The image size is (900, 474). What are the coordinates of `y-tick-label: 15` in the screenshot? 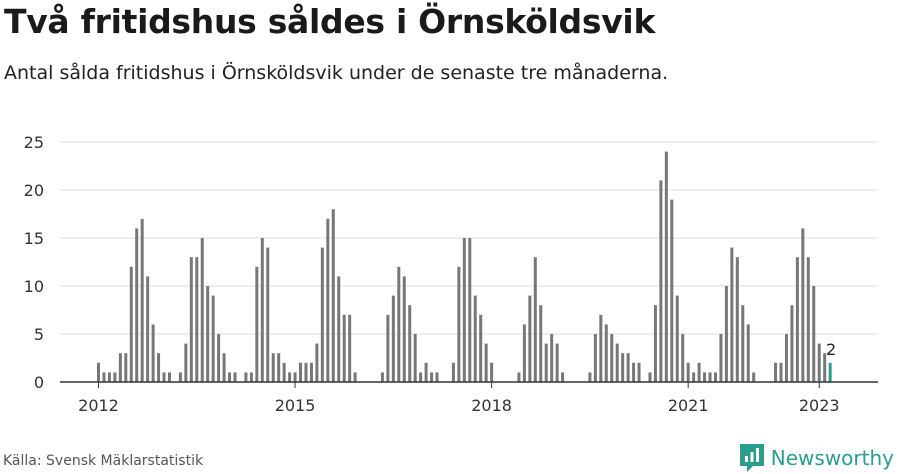 It's located at (34, 238).